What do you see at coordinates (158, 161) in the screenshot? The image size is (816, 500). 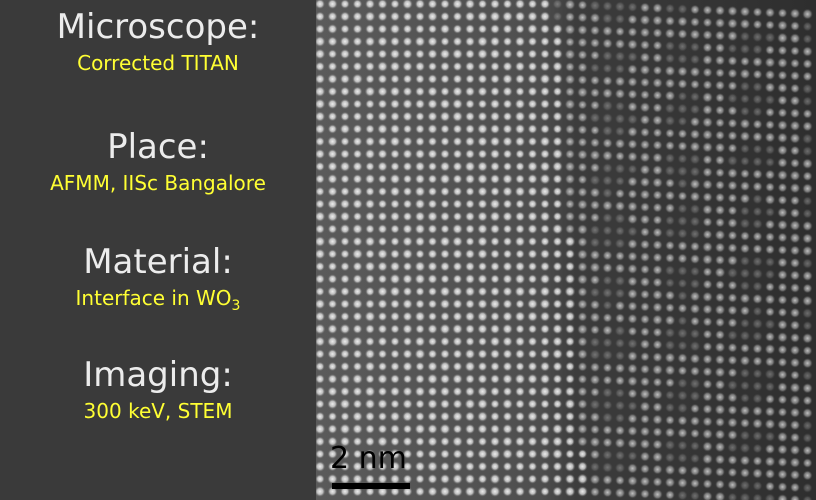 I see `place-info: Place: AFMM, IISc Bangalore` at bounding box center [158, 161].